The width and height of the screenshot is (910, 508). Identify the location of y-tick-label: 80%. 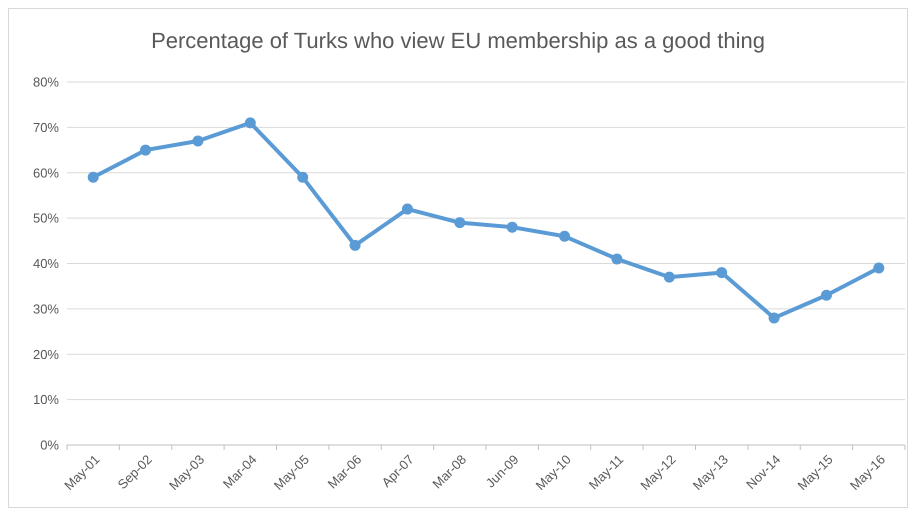
(46, 82).